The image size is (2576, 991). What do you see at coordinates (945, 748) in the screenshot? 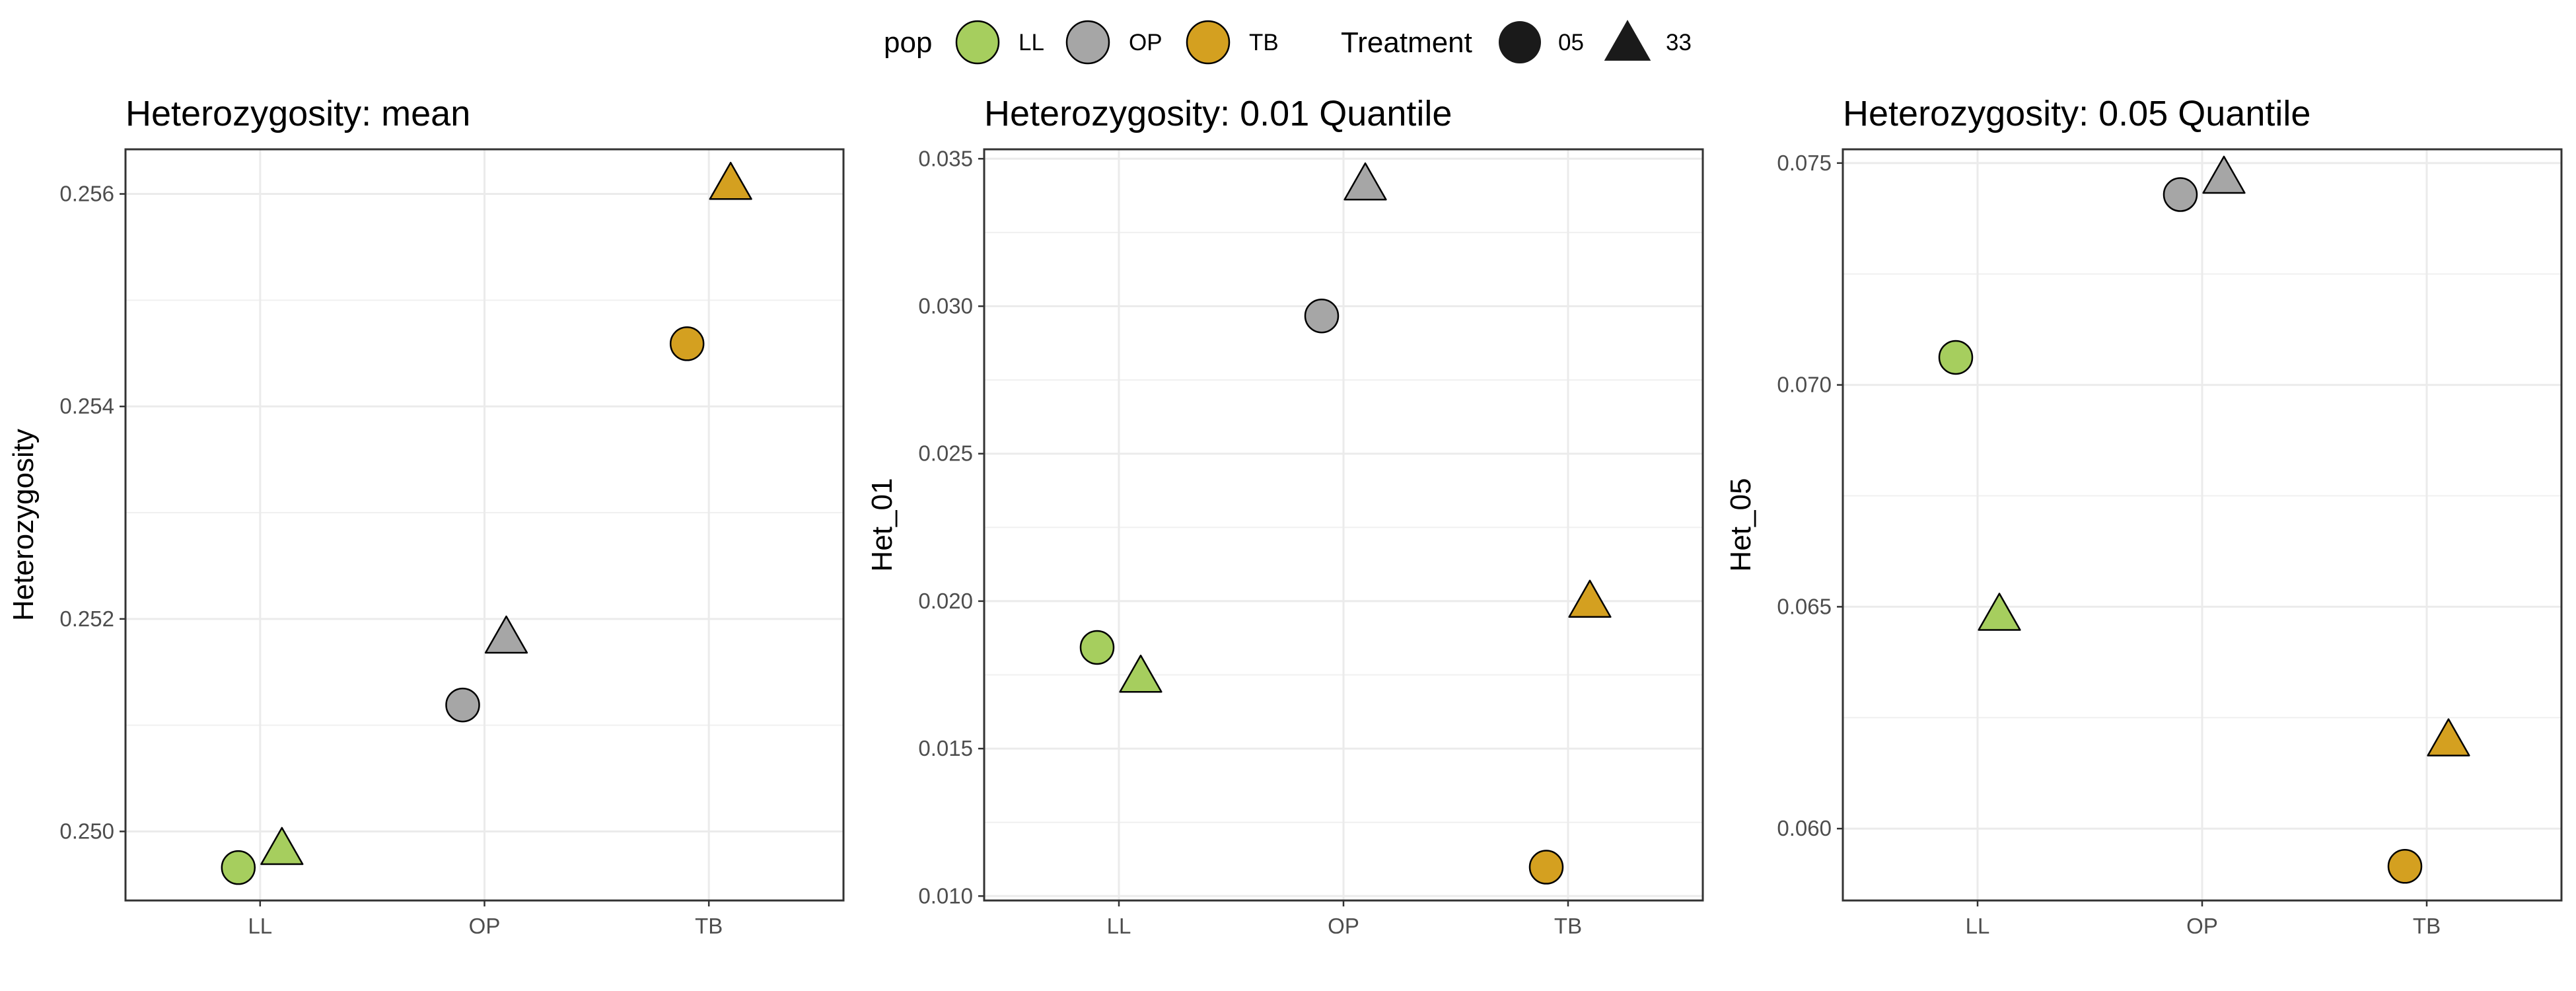
I see `y-tick-label: 0.015` at bounding box center [945, 748].